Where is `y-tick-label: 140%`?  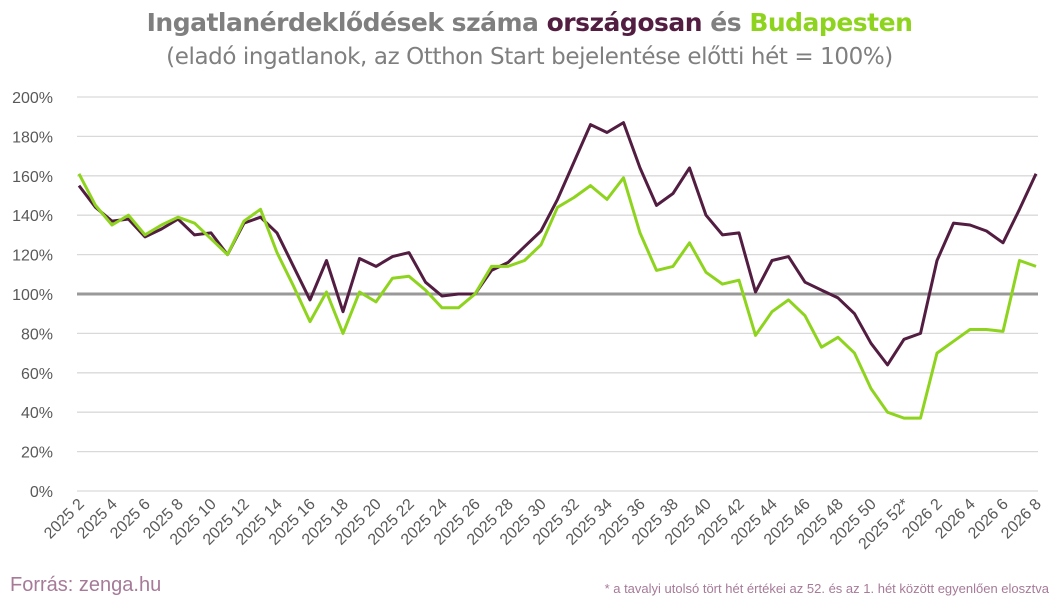 y-tick-label: 140% is located at coordinates (32, 216).